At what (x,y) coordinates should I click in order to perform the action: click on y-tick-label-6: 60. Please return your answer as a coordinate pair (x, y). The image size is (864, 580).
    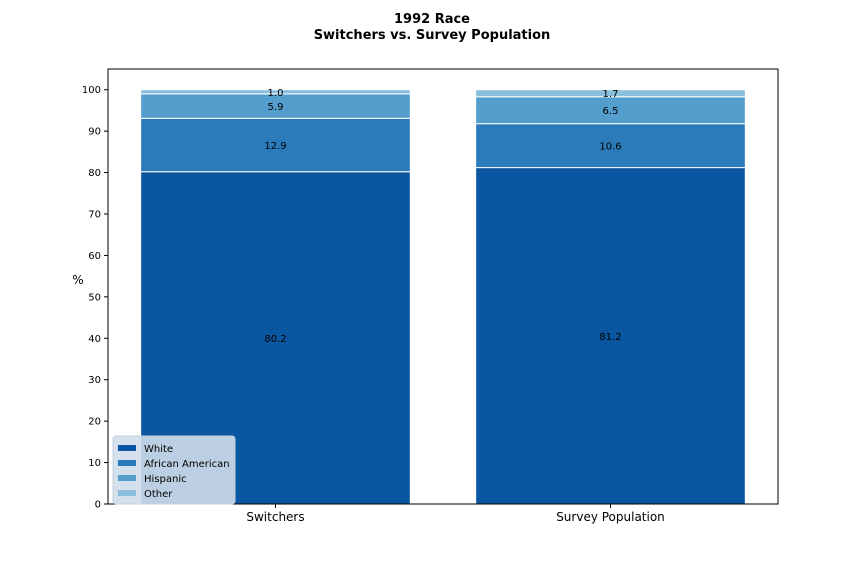
    Looking at the image, I should click on (94, 256).